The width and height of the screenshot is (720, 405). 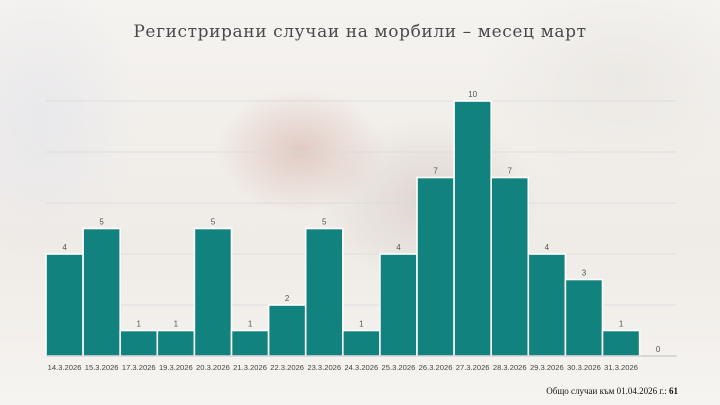 I want to click on x-tick-label: 20.3.2026, so click(x=213, y=367).